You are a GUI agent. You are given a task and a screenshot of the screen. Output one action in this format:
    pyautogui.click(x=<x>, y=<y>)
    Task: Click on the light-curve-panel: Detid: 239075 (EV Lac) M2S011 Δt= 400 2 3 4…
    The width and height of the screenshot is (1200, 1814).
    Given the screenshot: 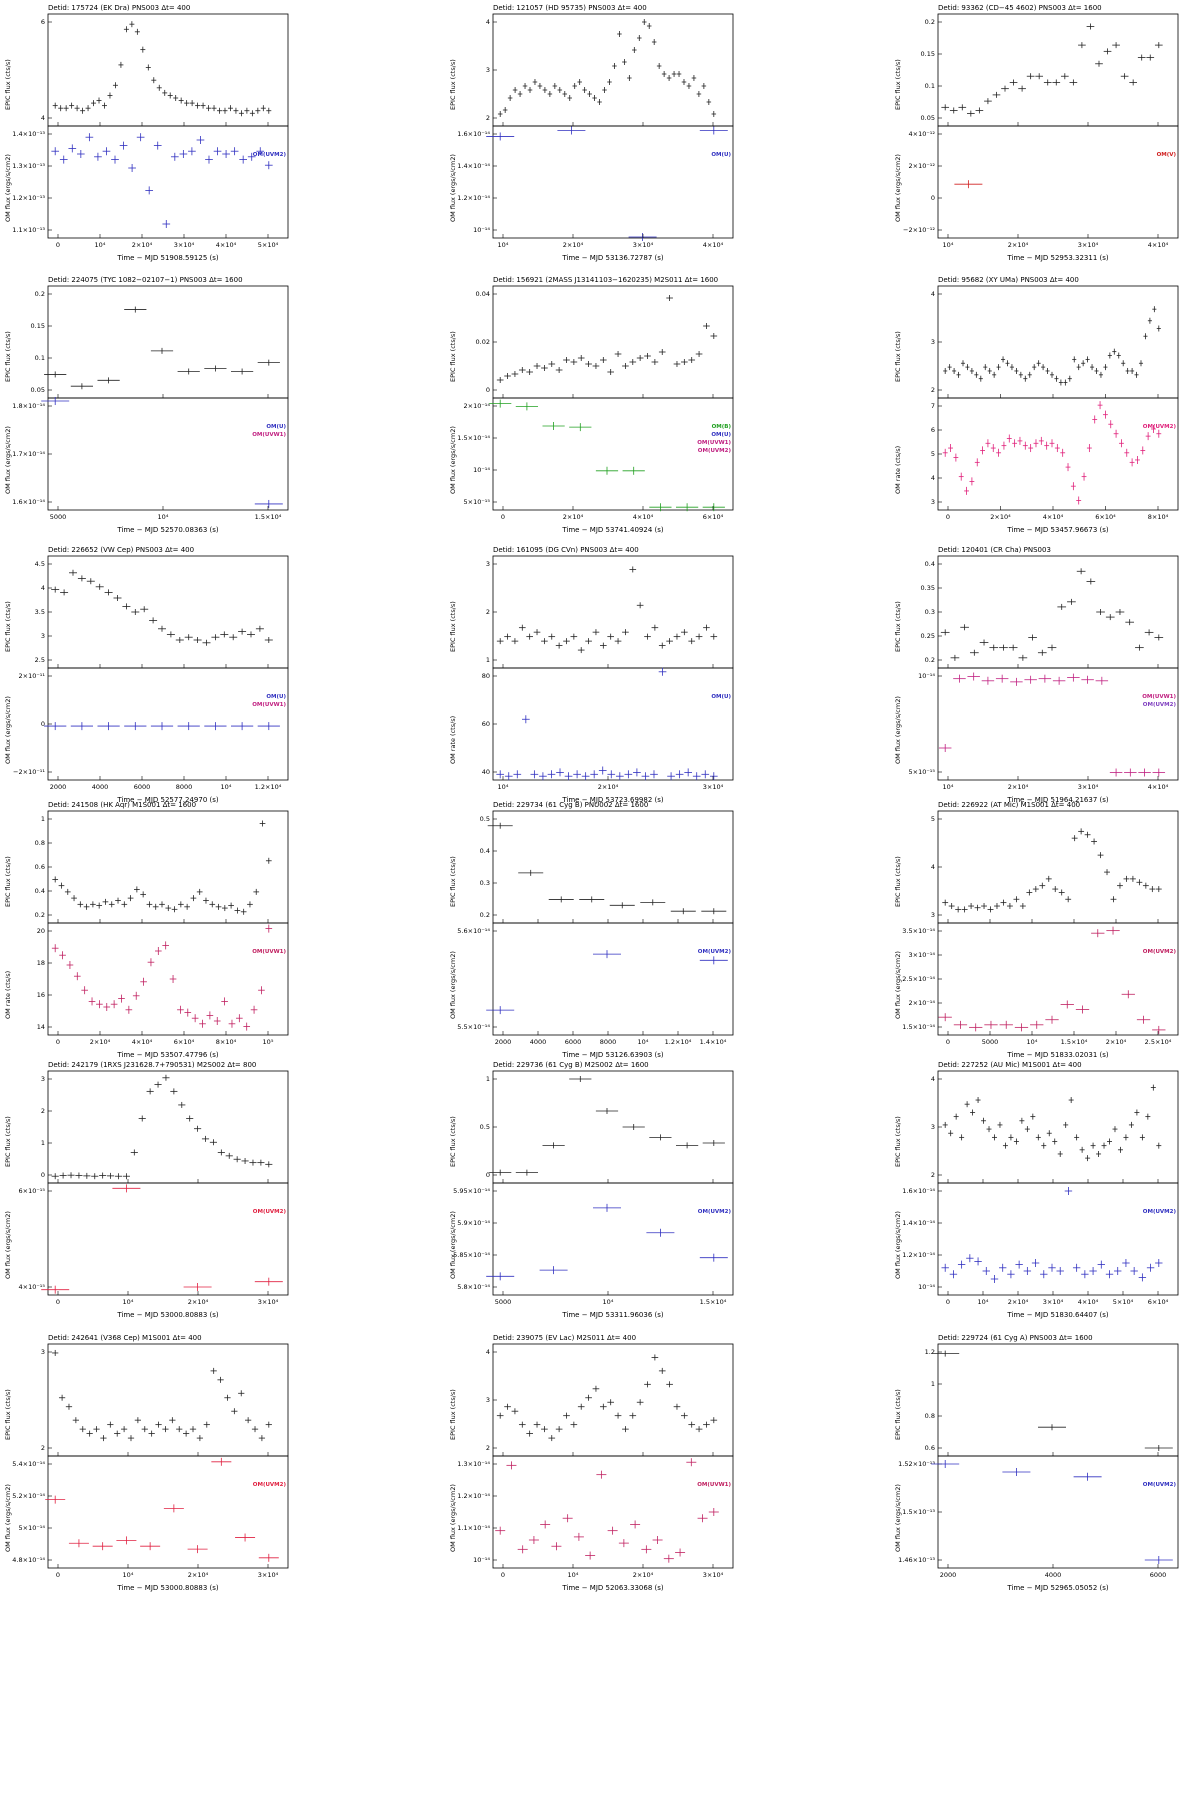 What is the action you would take?
    pyautogui.click(x=589, y=1479)
    